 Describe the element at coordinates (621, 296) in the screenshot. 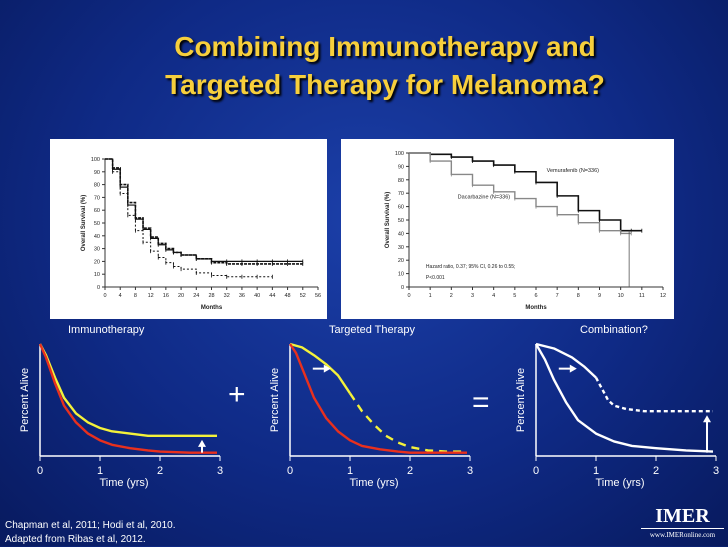

I see `x-tick-label: 10` at that location.